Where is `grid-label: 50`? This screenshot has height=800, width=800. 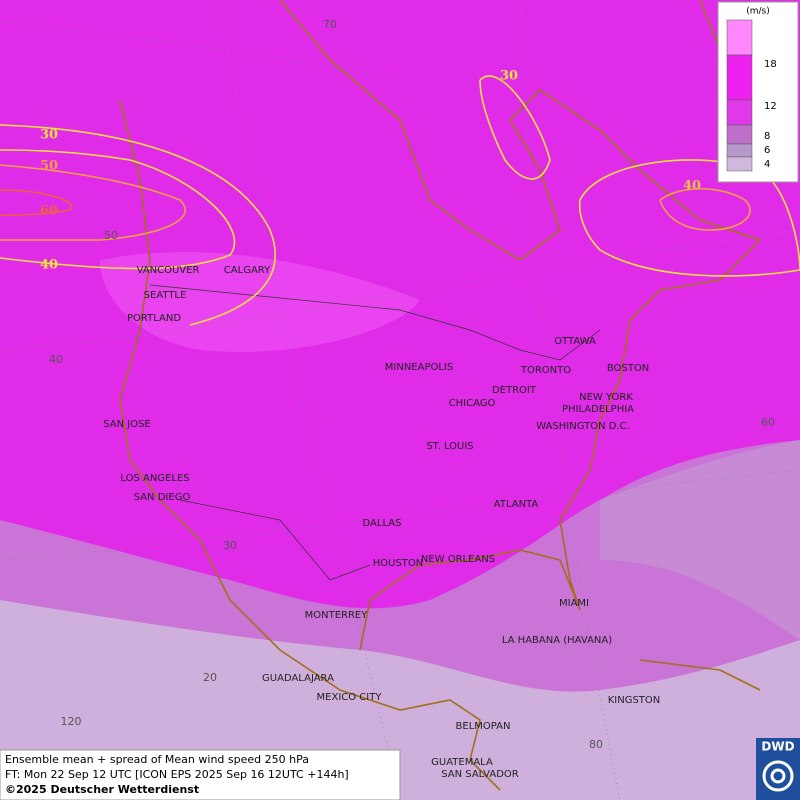
grid-label: 50 is located at coordinates (111, 235).